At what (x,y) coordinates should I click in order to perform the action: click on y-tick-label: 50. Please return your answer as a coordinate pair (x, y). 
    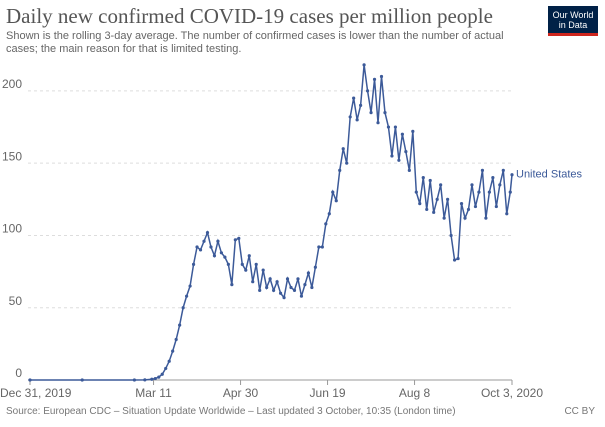
    Looking at the image, I should click on (16, 301).